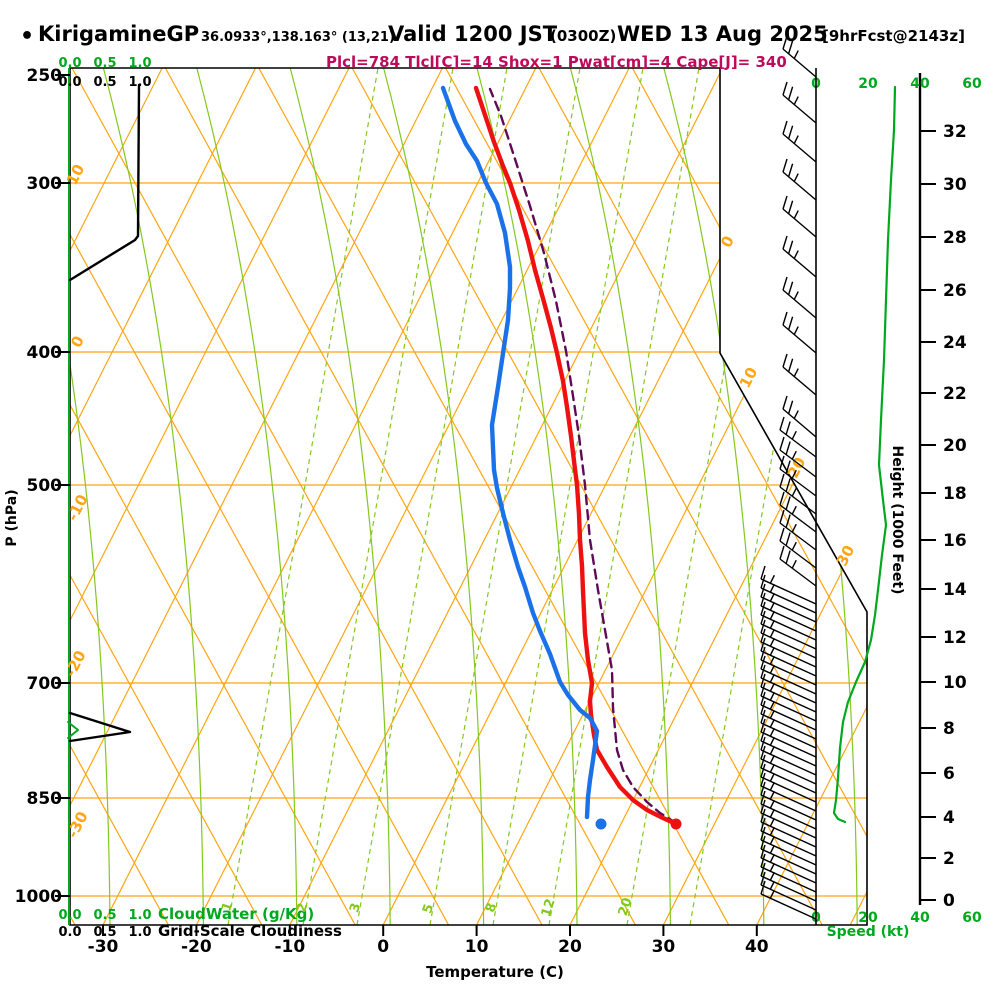  I want to click on svg-text: Speed (kt), so click(868, 932).